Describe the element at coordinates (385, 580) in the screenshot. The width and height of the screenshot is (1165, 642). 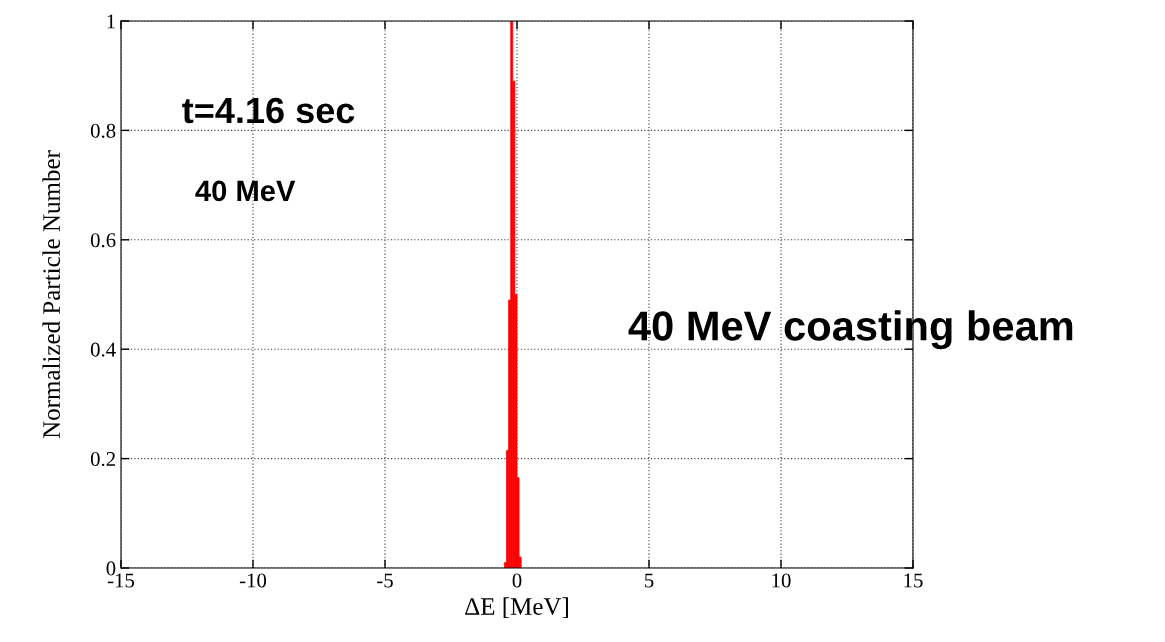
I see `x-tick-label: -5` at that location.